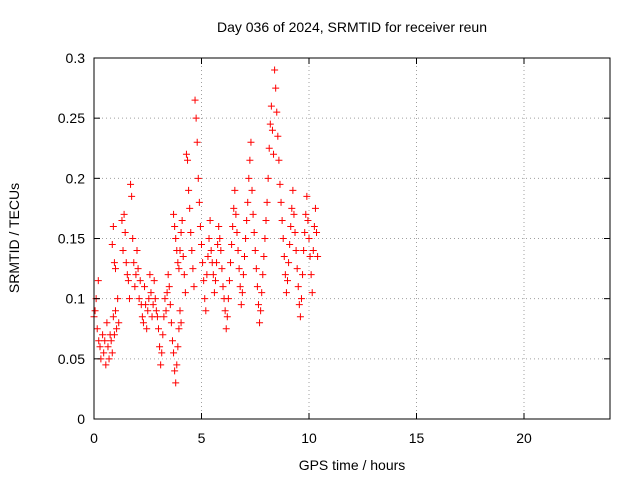 Image resolution: width=640 pixels, height=480 pixels. Describe the element at coordinates (202, 438) in the screenshot. I see `x-tick-label: 5` at that location.